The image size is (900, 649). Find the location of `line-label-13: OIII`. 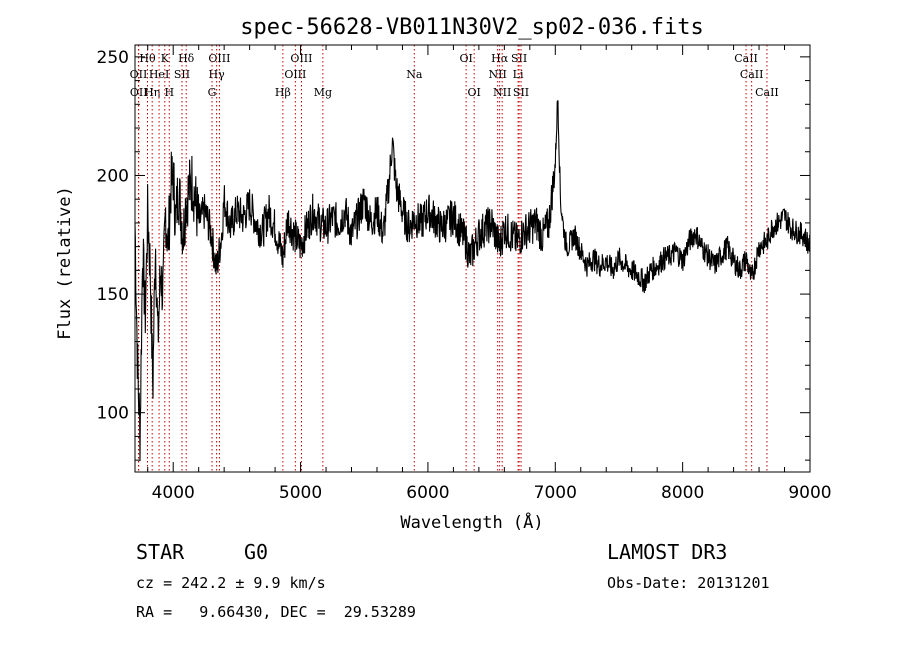

line-label-13: OIII is located at coordinates (301, 58).